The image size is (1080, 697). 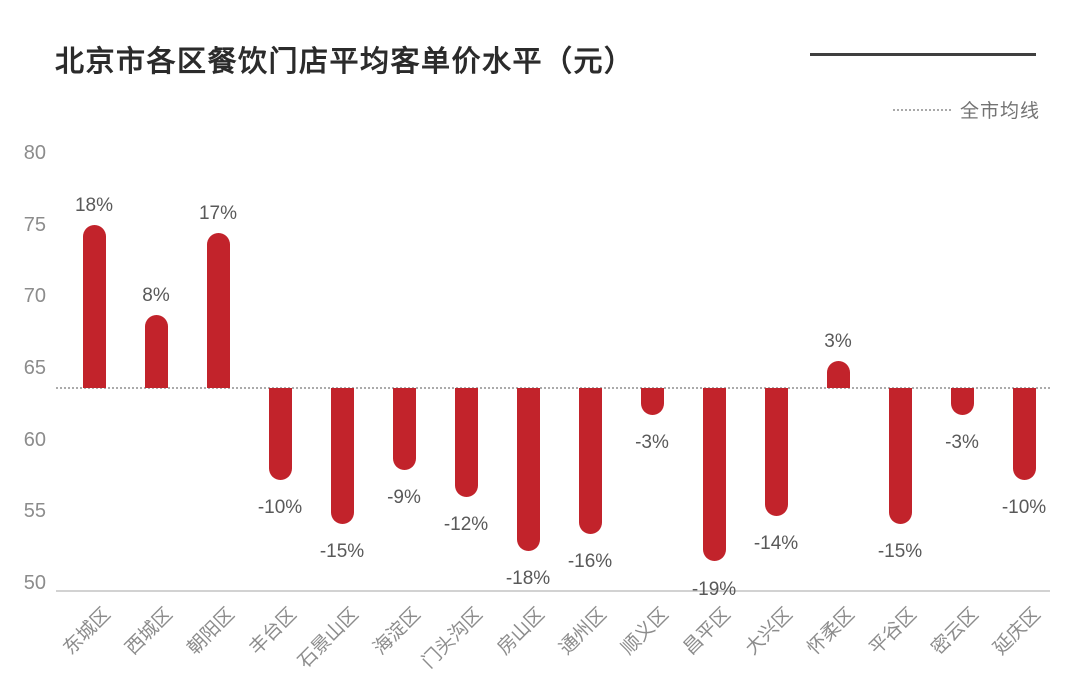 I want to click on bar-value-label: 3%, so click(x=838, y=341).